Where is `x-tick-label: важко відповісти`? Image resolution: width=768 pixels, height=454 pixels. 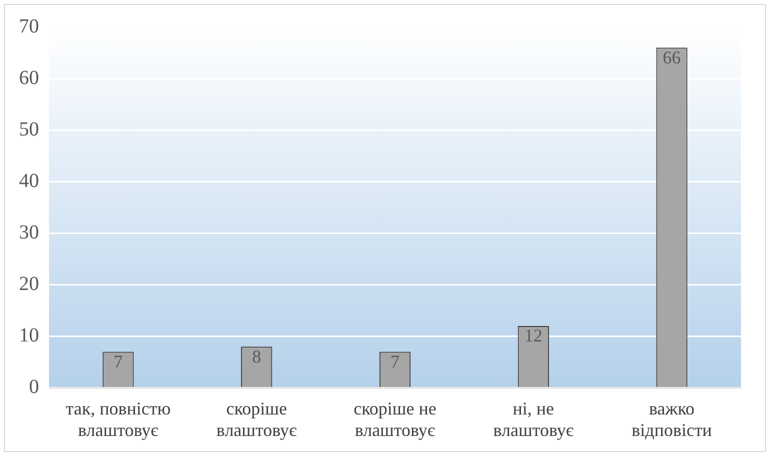
x-tick-label: важко відповісти is located at coordinates (672, 419).